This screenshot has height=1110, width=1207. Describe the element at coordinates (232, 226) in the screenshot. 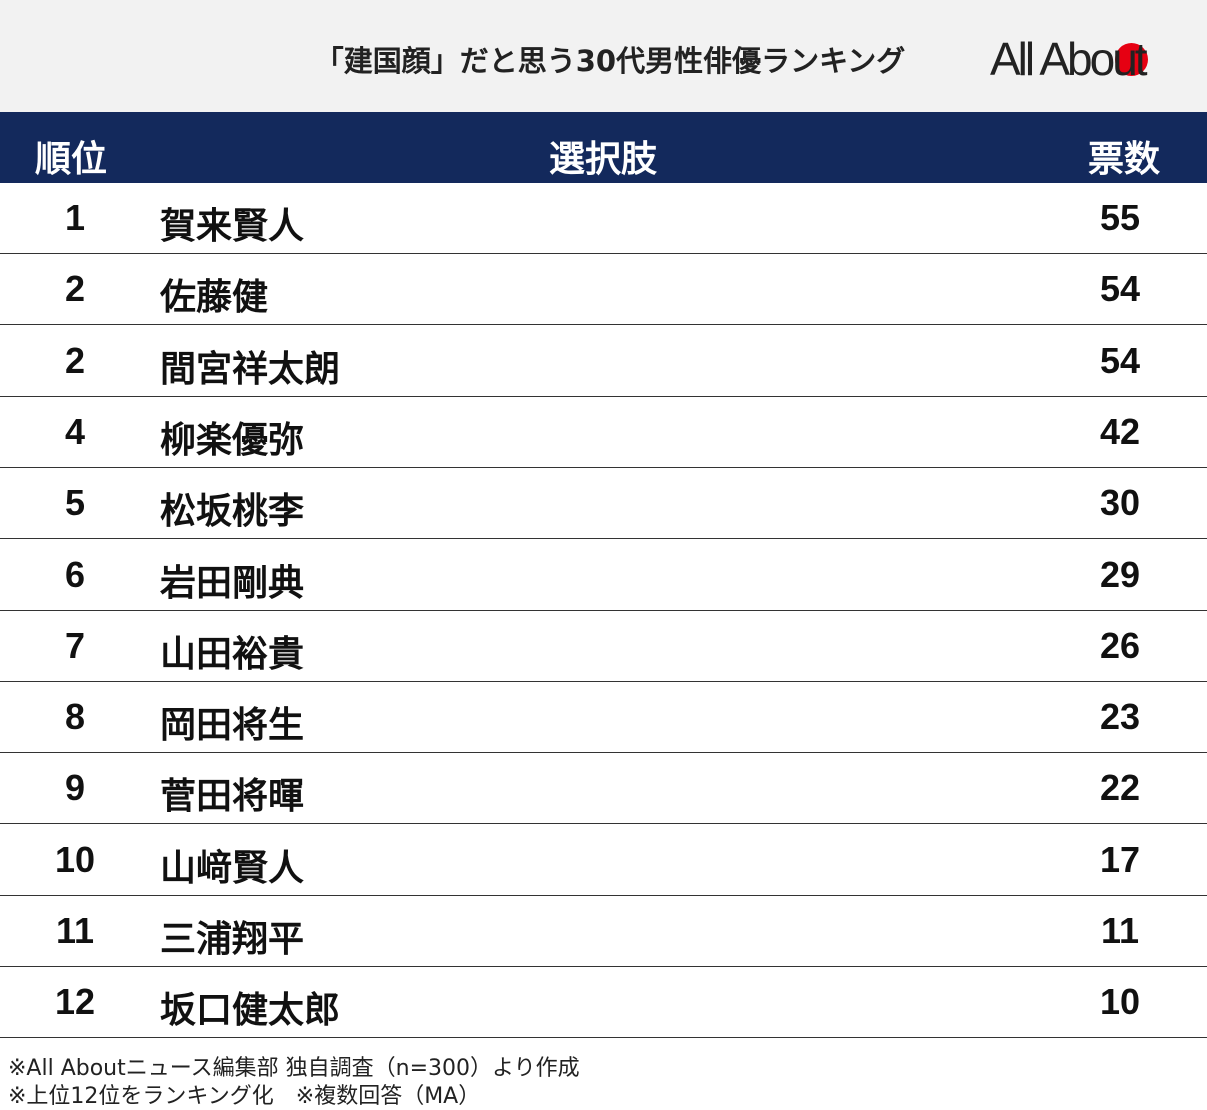

I see `actor-name: 賀来賢人` at that location.